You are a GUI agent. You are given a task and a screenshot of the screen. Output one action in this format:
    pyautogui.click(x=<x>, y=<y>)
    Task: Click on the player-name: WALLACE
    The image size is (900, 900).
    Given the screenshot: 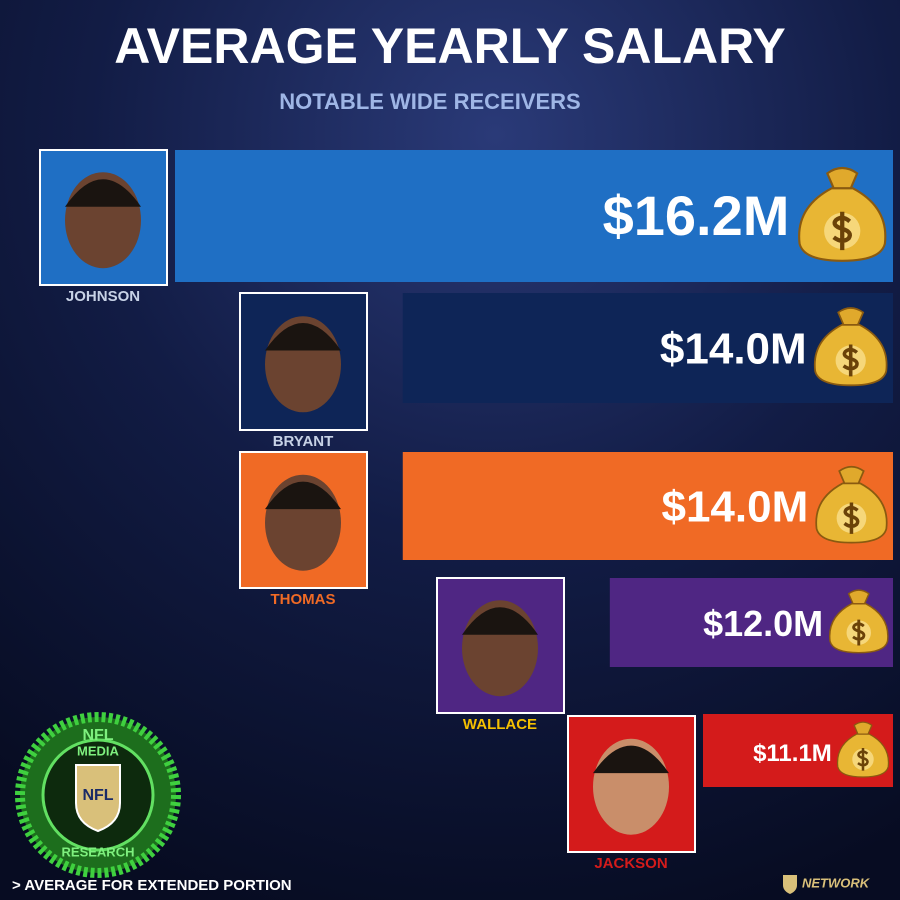 What is the action you would take?
    pyautogui.click(x=500, y=724)
    